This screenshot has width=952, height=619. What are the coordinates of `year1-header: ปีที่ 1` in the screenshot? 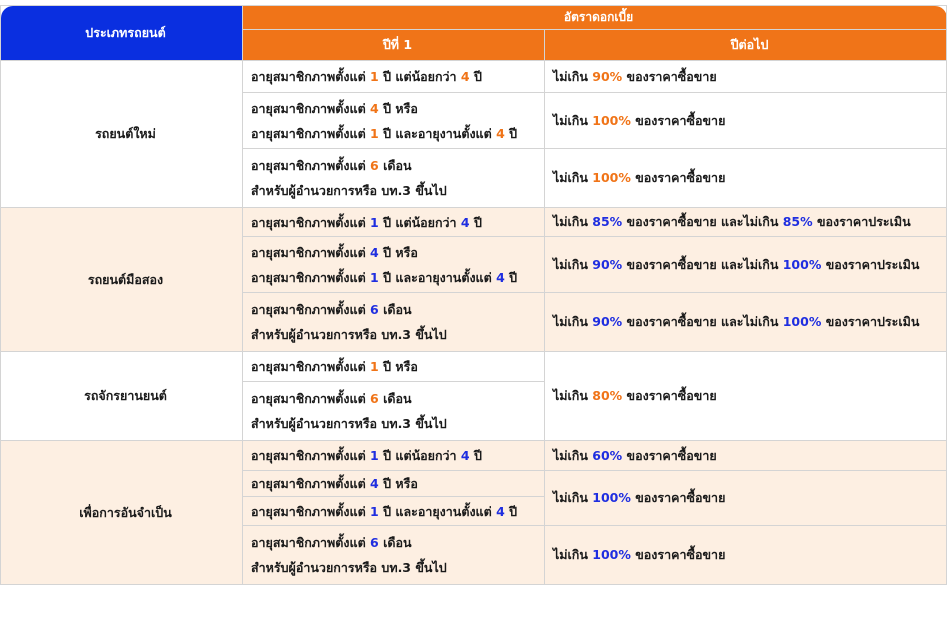 It's located at (393, 45).